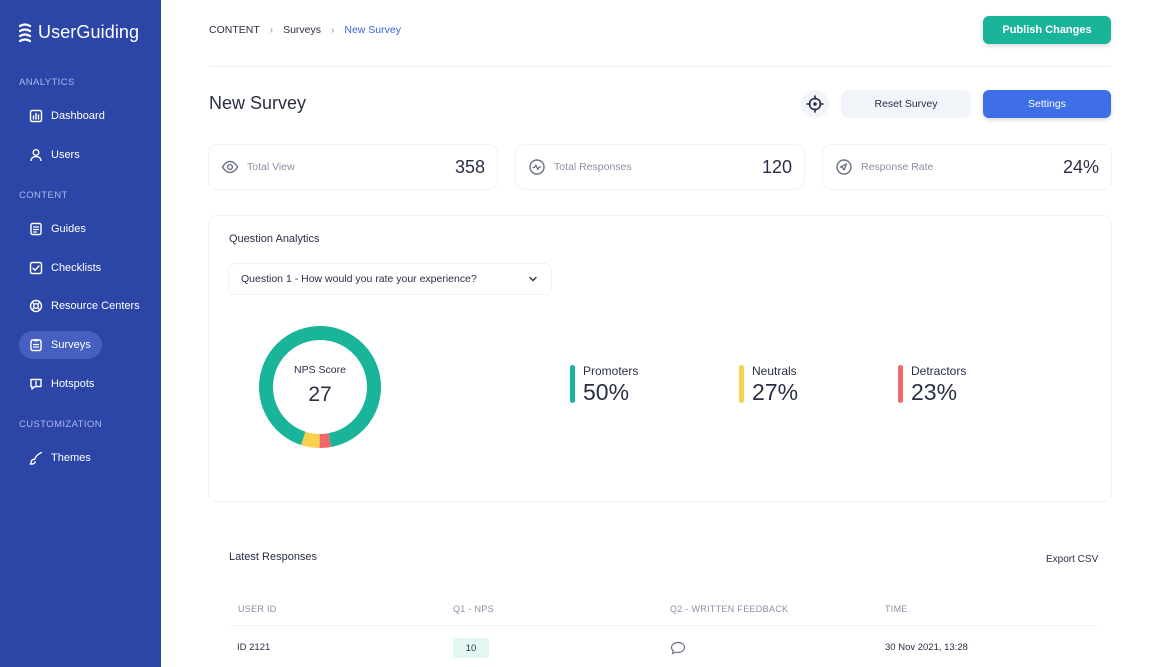 The width and height of the screenshot is (1160, 667). What do you see at coordinates (660, 66) in the screenshot?
I see `header-divider` at bounding box center [660, 66].